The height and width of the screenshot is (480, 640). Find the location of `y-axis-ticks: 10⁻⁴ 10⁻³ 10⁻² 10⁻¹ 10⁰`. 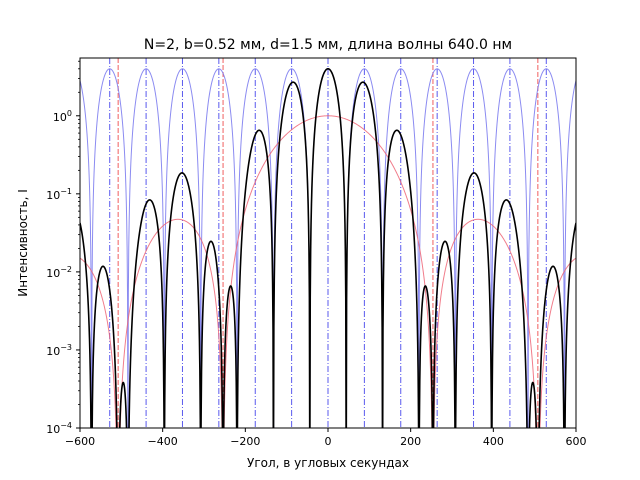

y-axis-ticks: 10⁻⁴ 10⁻³ 10⁻² 10⁻¹ 10⁰ is located at coordinates (63, 248).